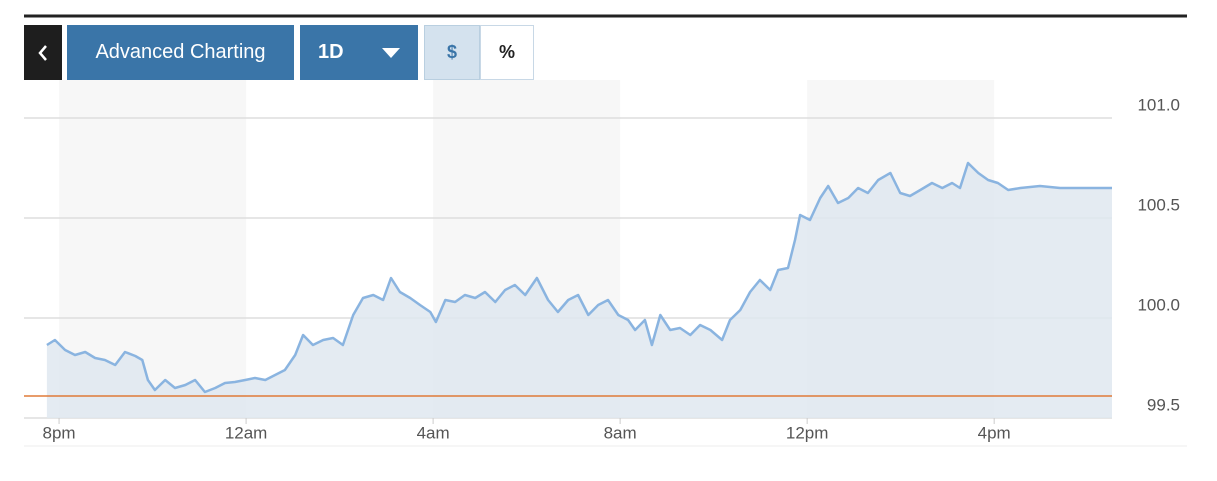  What do you see at coordinates (994, 432) in the screenshot?
I see `x-tick-label: 4pm` at bounding box center [994, 432].